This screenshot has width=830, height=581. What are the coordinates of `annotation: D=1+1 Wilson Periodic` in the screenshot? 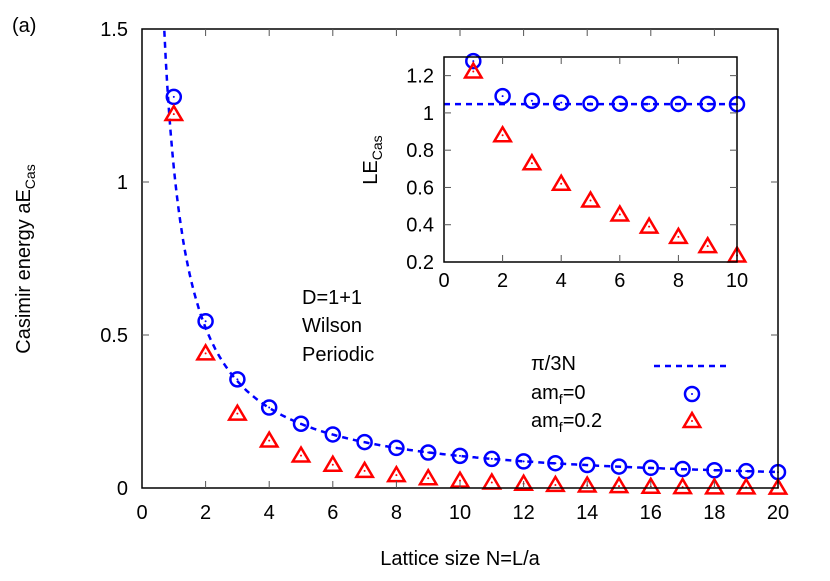 It's located at (338, 326).